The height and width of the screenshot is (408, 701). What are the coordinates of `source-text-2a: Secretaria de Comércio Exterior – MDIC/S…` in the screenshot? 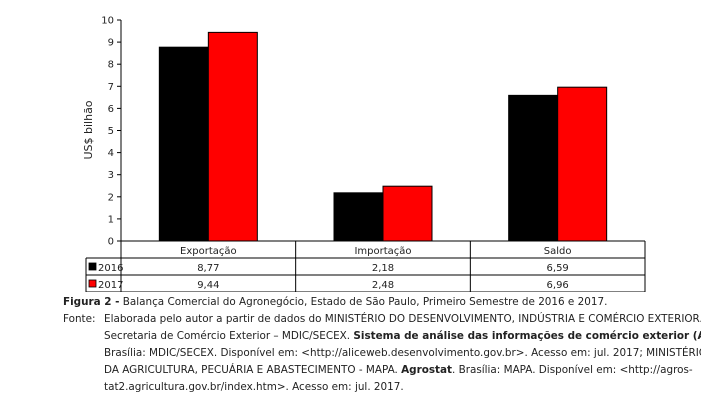 It's located at (227, 336).